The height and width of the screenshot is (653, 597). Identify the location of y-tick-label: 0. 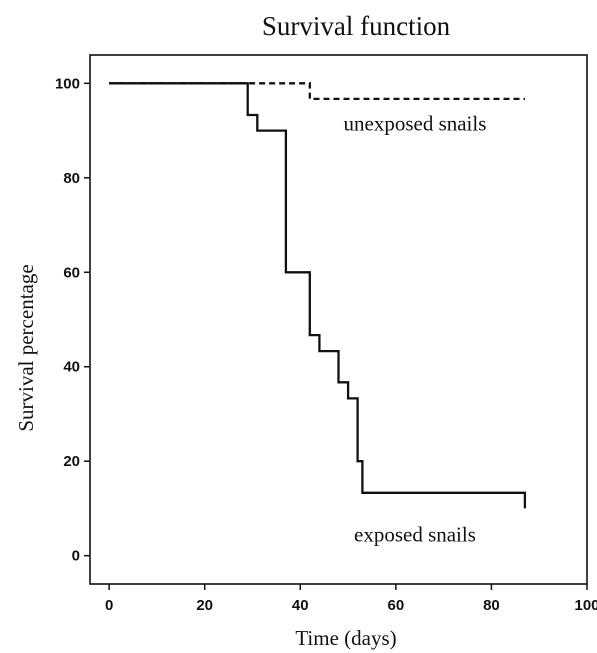
(76, 556).